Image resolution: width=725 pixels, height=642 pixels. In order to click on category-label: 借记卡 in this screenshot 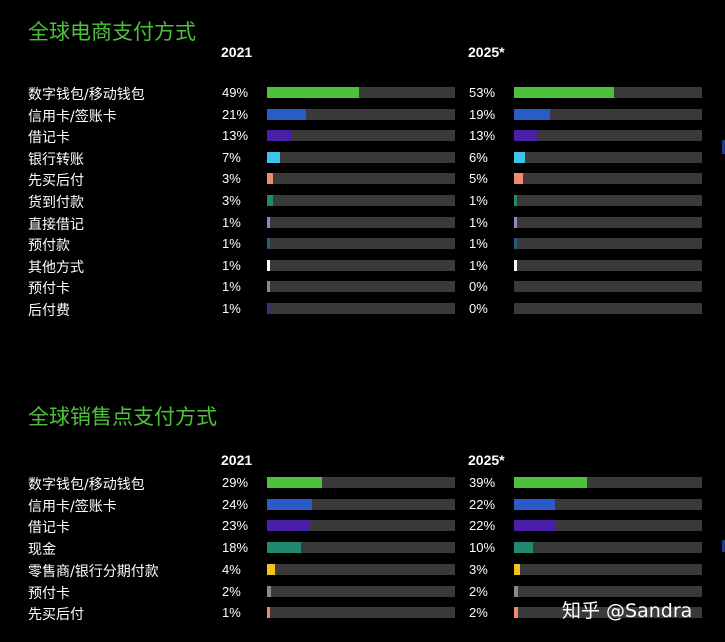, I will do `click(49, 528)`.